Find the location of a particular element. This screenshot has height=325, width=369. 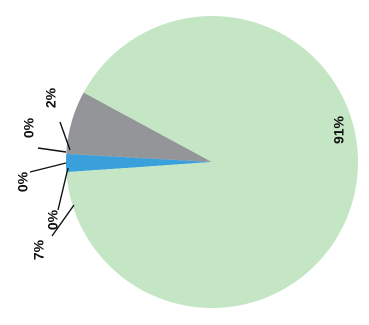

slice-label-1: 2% is located at coordinates (51, 97).